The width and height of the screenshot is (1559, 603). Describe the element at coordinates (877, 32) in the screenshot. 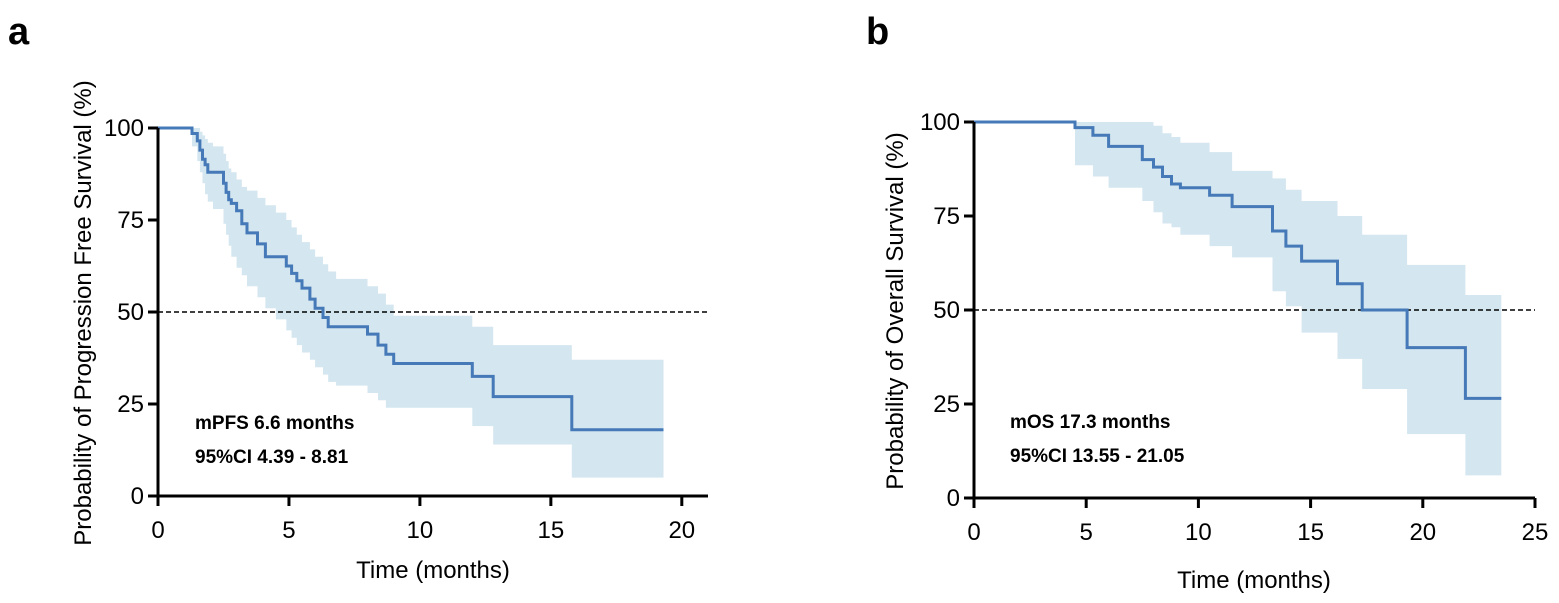

I see `panel-b-letter: b` at that location.